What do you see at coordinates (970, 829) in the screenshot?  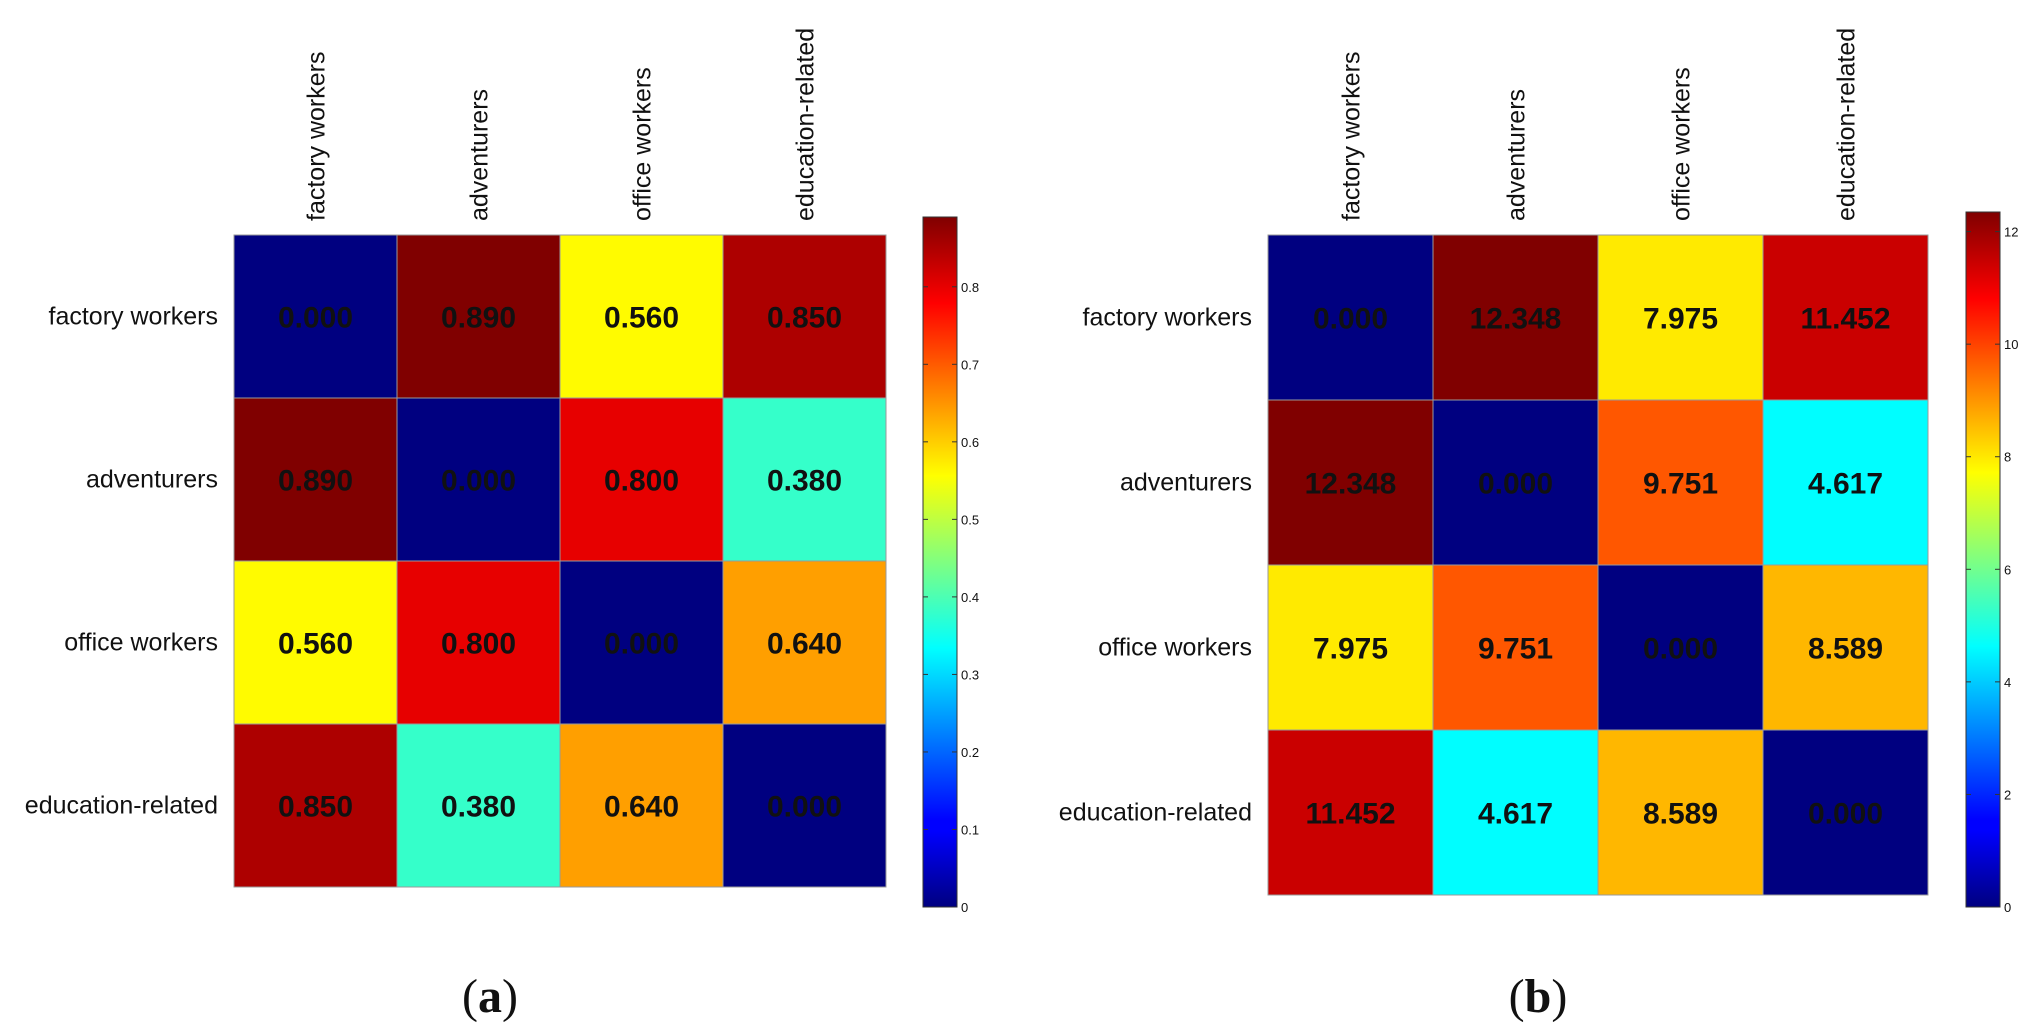 I see `colorbar-tick-label: 0.1` at bounding box center [970, 829].